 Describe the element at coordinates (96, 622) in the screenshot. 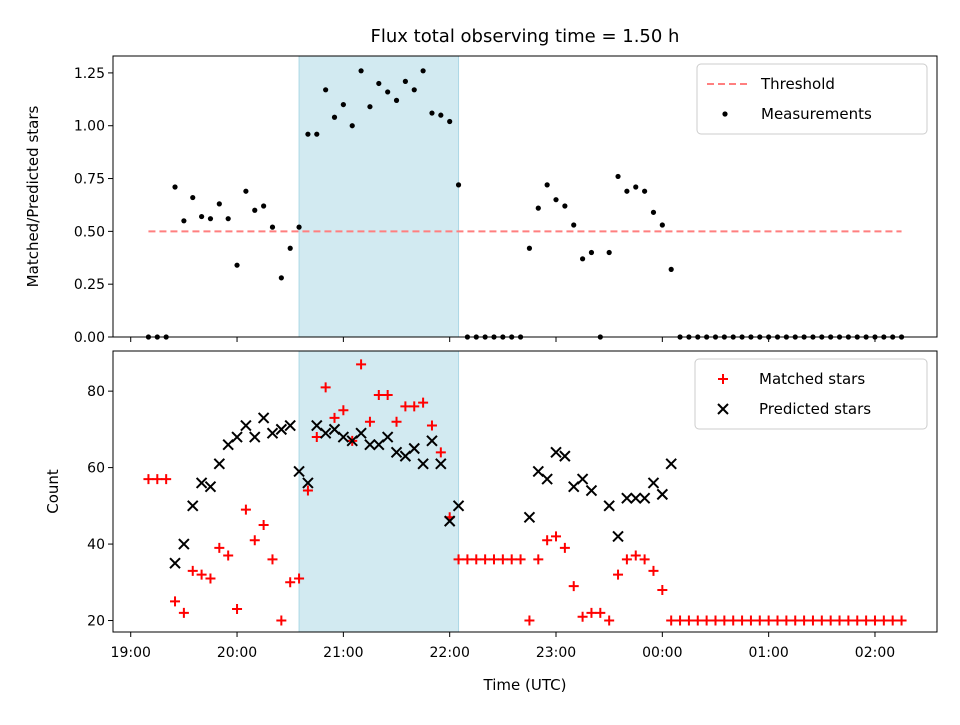

I see `y-tick-label: 20` at that location.